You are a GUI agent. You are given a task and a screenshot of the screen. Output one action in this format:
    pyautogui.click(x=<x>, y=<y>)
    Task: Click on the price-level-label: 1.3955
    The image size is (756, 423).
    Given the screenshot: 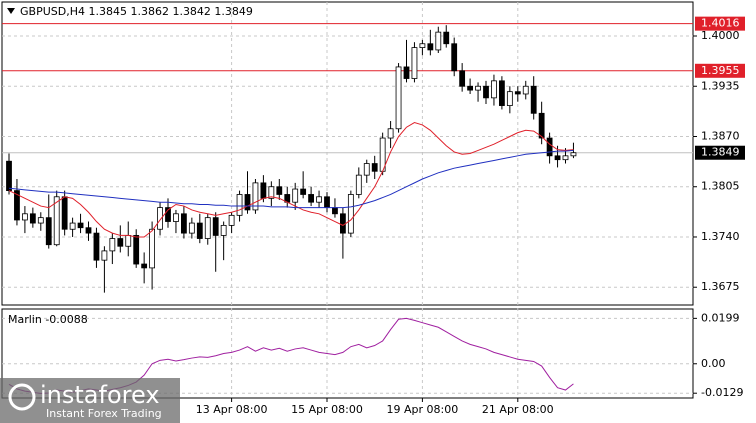 What is the action you would take?
    pyautogui.click(x=720, y=70)
    